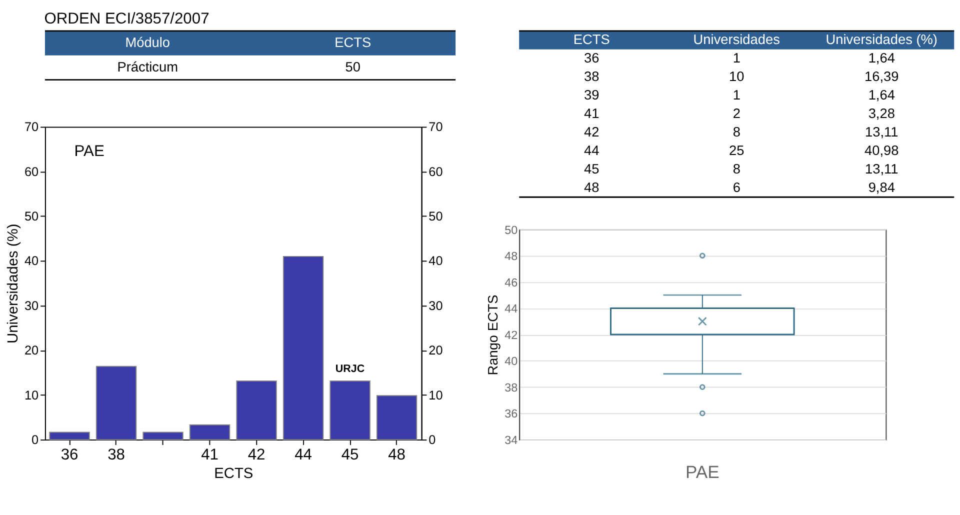 Image resolution: width=960 pixels, height=515 pixels. What do you see at coordinates (89, 151) in the screenshot?
I see `annotation: PAE` at bounding box center [89, 151].